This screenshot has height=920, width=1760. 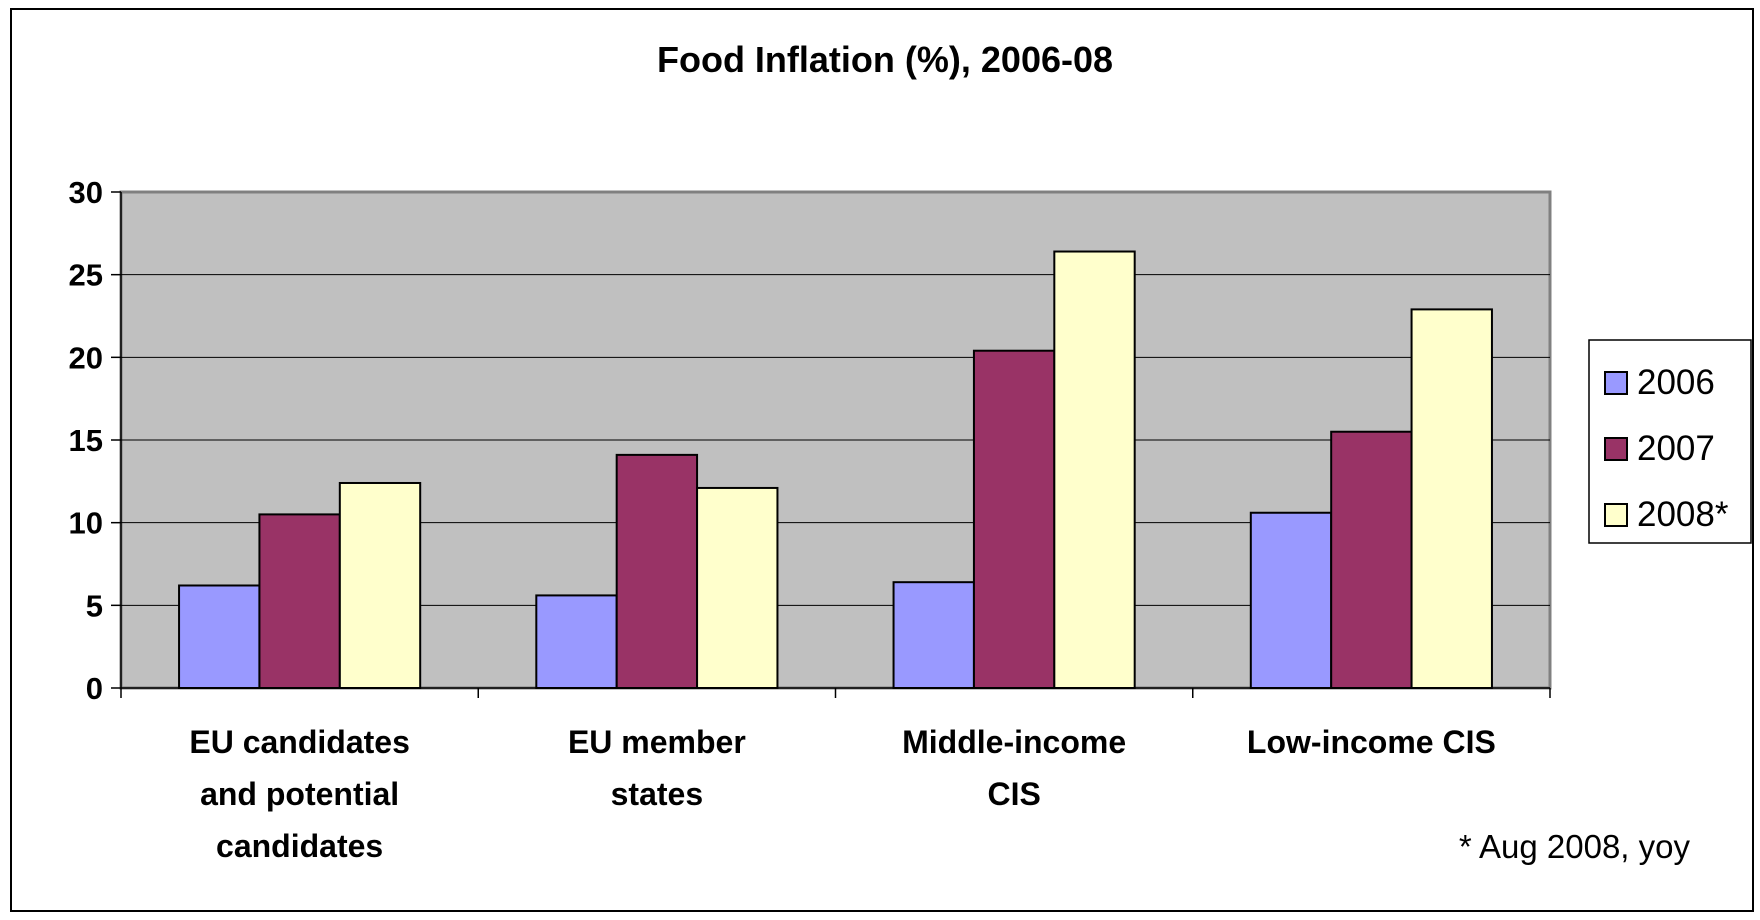 What do you see at coordinates (86, 192) in the screenshot?
I see `y-tick-label: 30` at bounding box center [86, 192].